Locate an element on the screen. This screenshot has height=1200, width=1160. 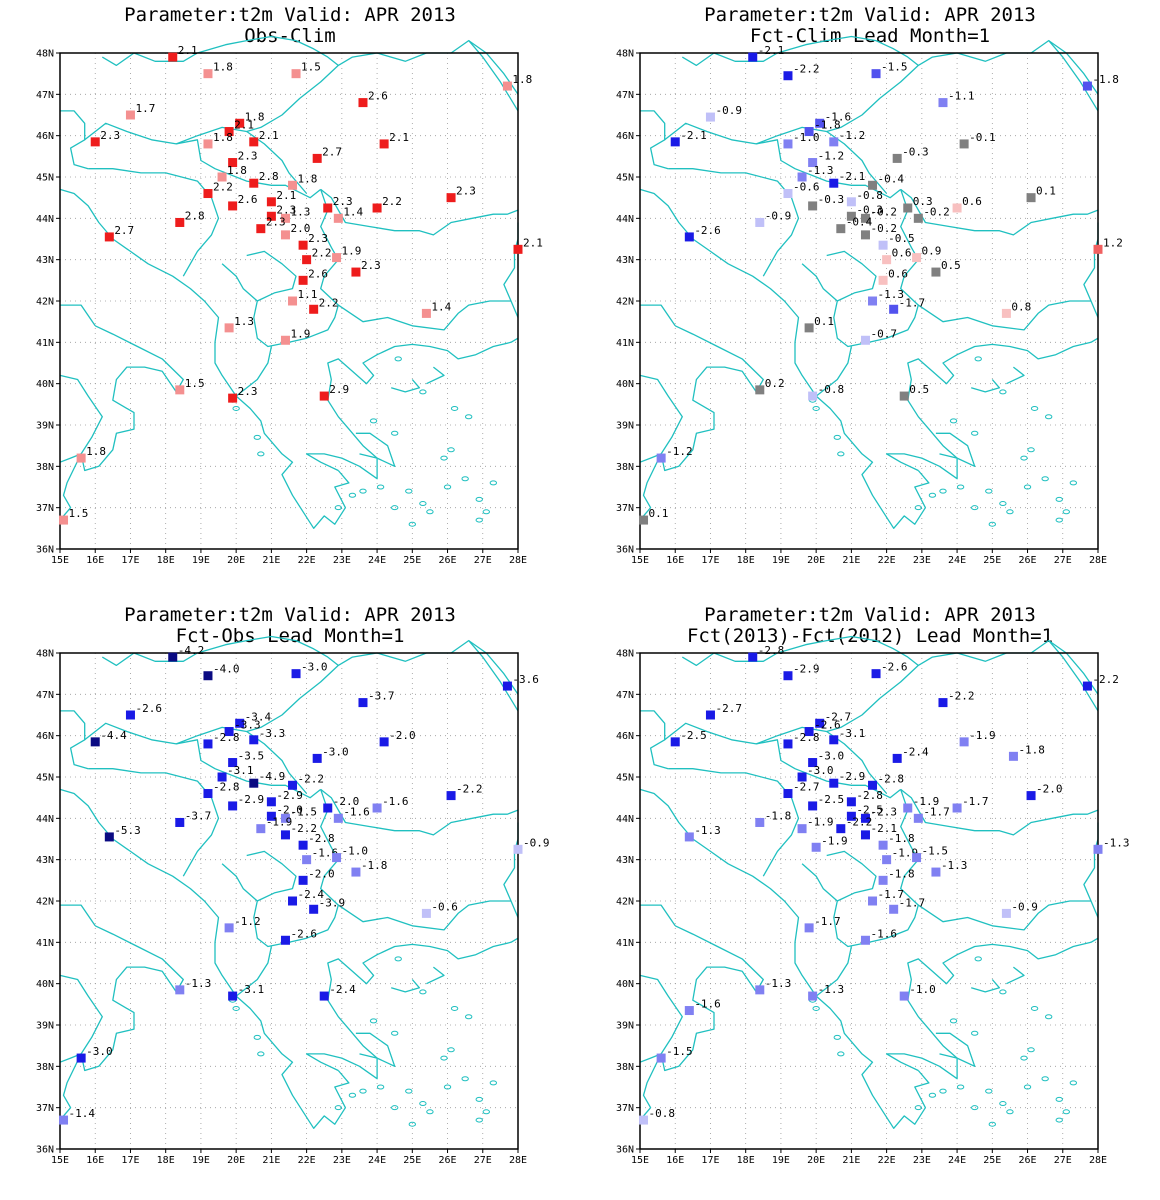
station-value-label: 0.1 is located at coordinates (824, 321).